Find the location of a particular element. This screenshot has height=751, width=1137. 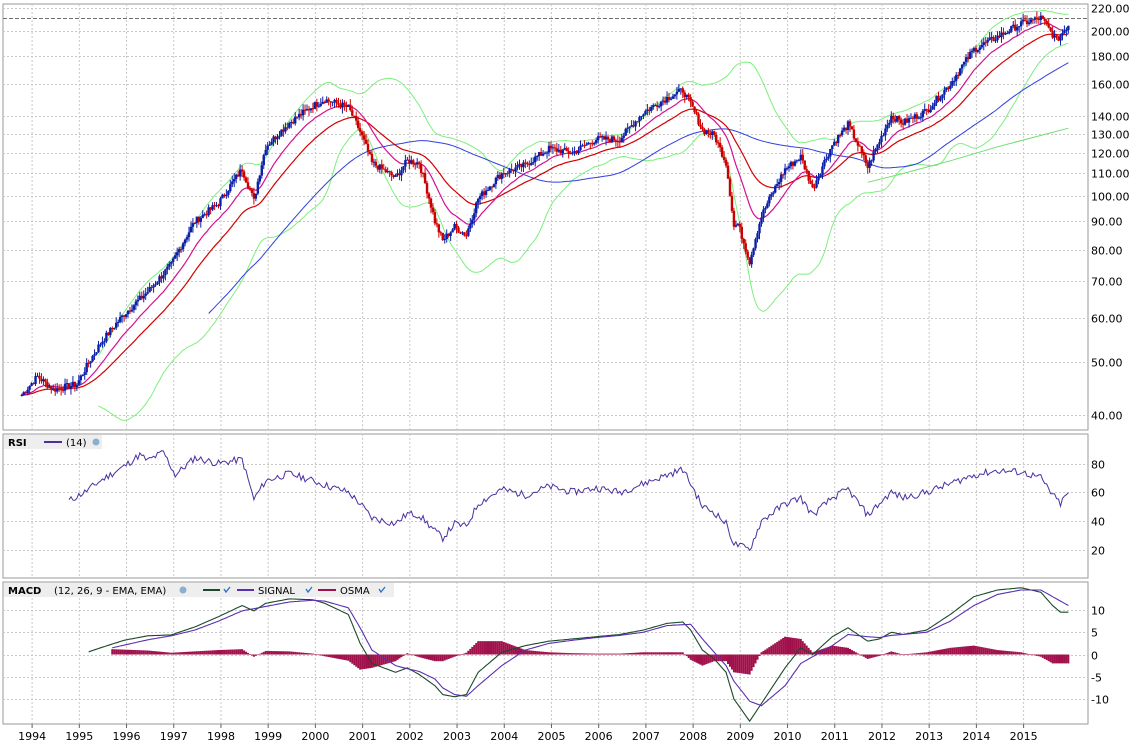

price-tick-label: 130.00 is located at coordinates (1110, 135).